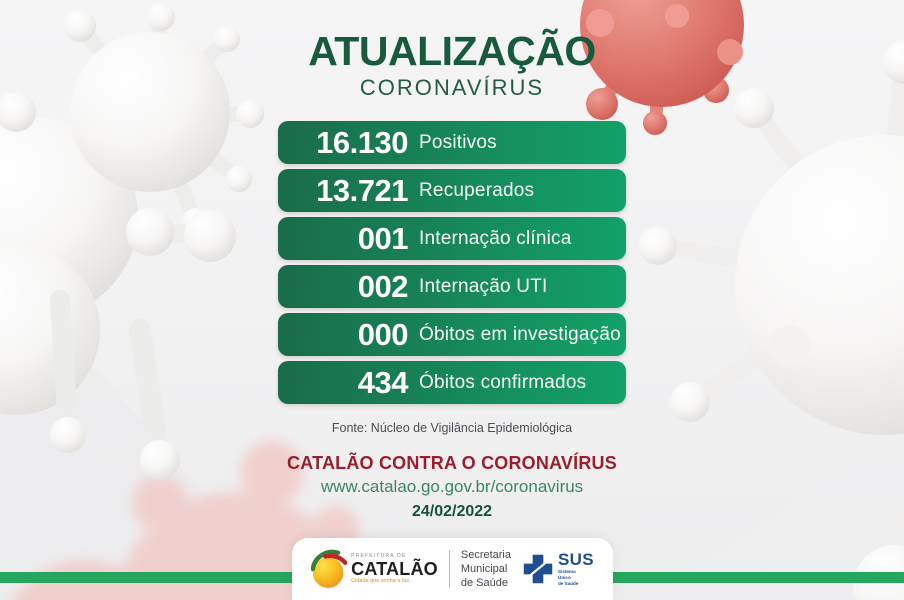 The width and height of the screenshot is (904, 600). Describe the element at coordinates (484, 583) in the screenshot. I see `dept-line: de Saúde` at that location.